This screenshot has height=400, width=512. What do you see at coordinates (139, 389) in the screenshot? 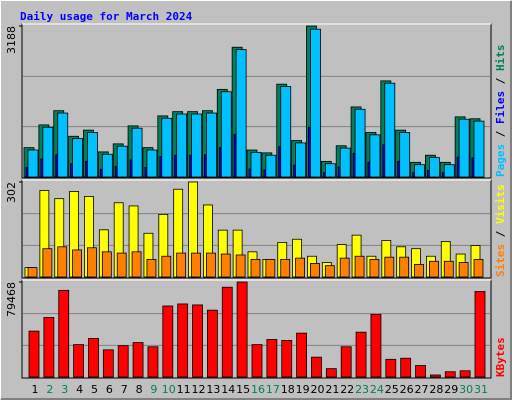
I see `x-tick-label: 8` at bounding box center [139, 389].